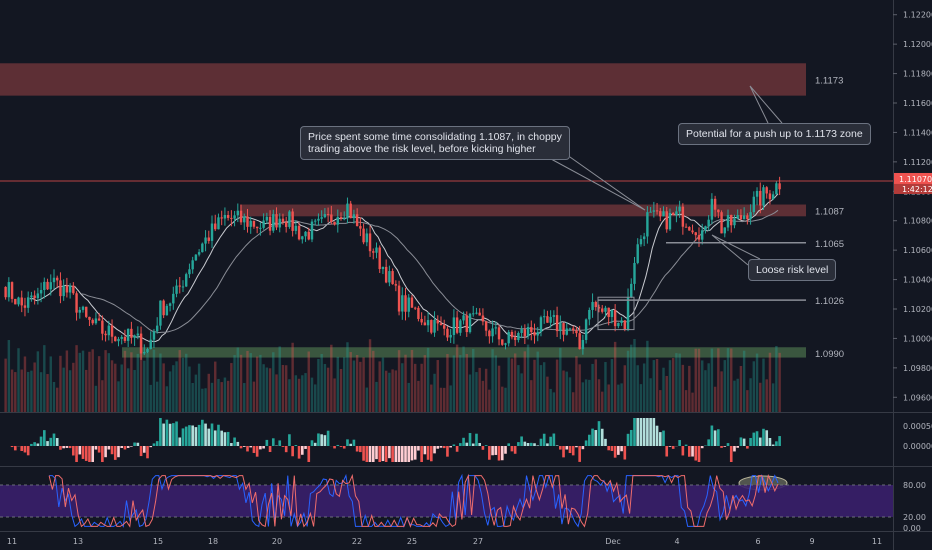 The image size is (932, 550). Describe the element at coordinates (792, 270) in the screenshot. I see `risk-level-callout: Loose risk level` at that location.